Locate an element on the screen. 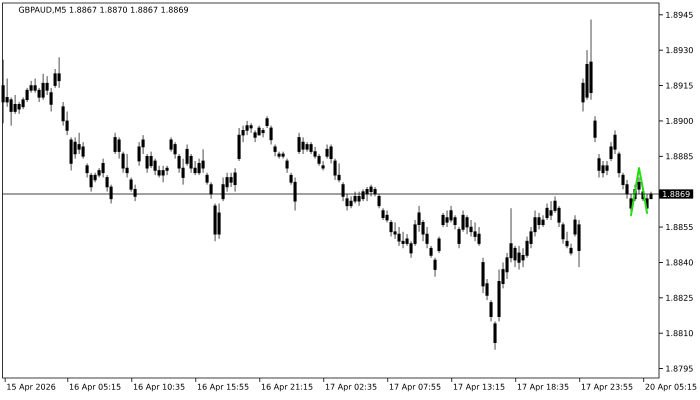 This screenshot has height=400, width=700. y-tick-label: 1.8945 is located at coordinates (679, 15).